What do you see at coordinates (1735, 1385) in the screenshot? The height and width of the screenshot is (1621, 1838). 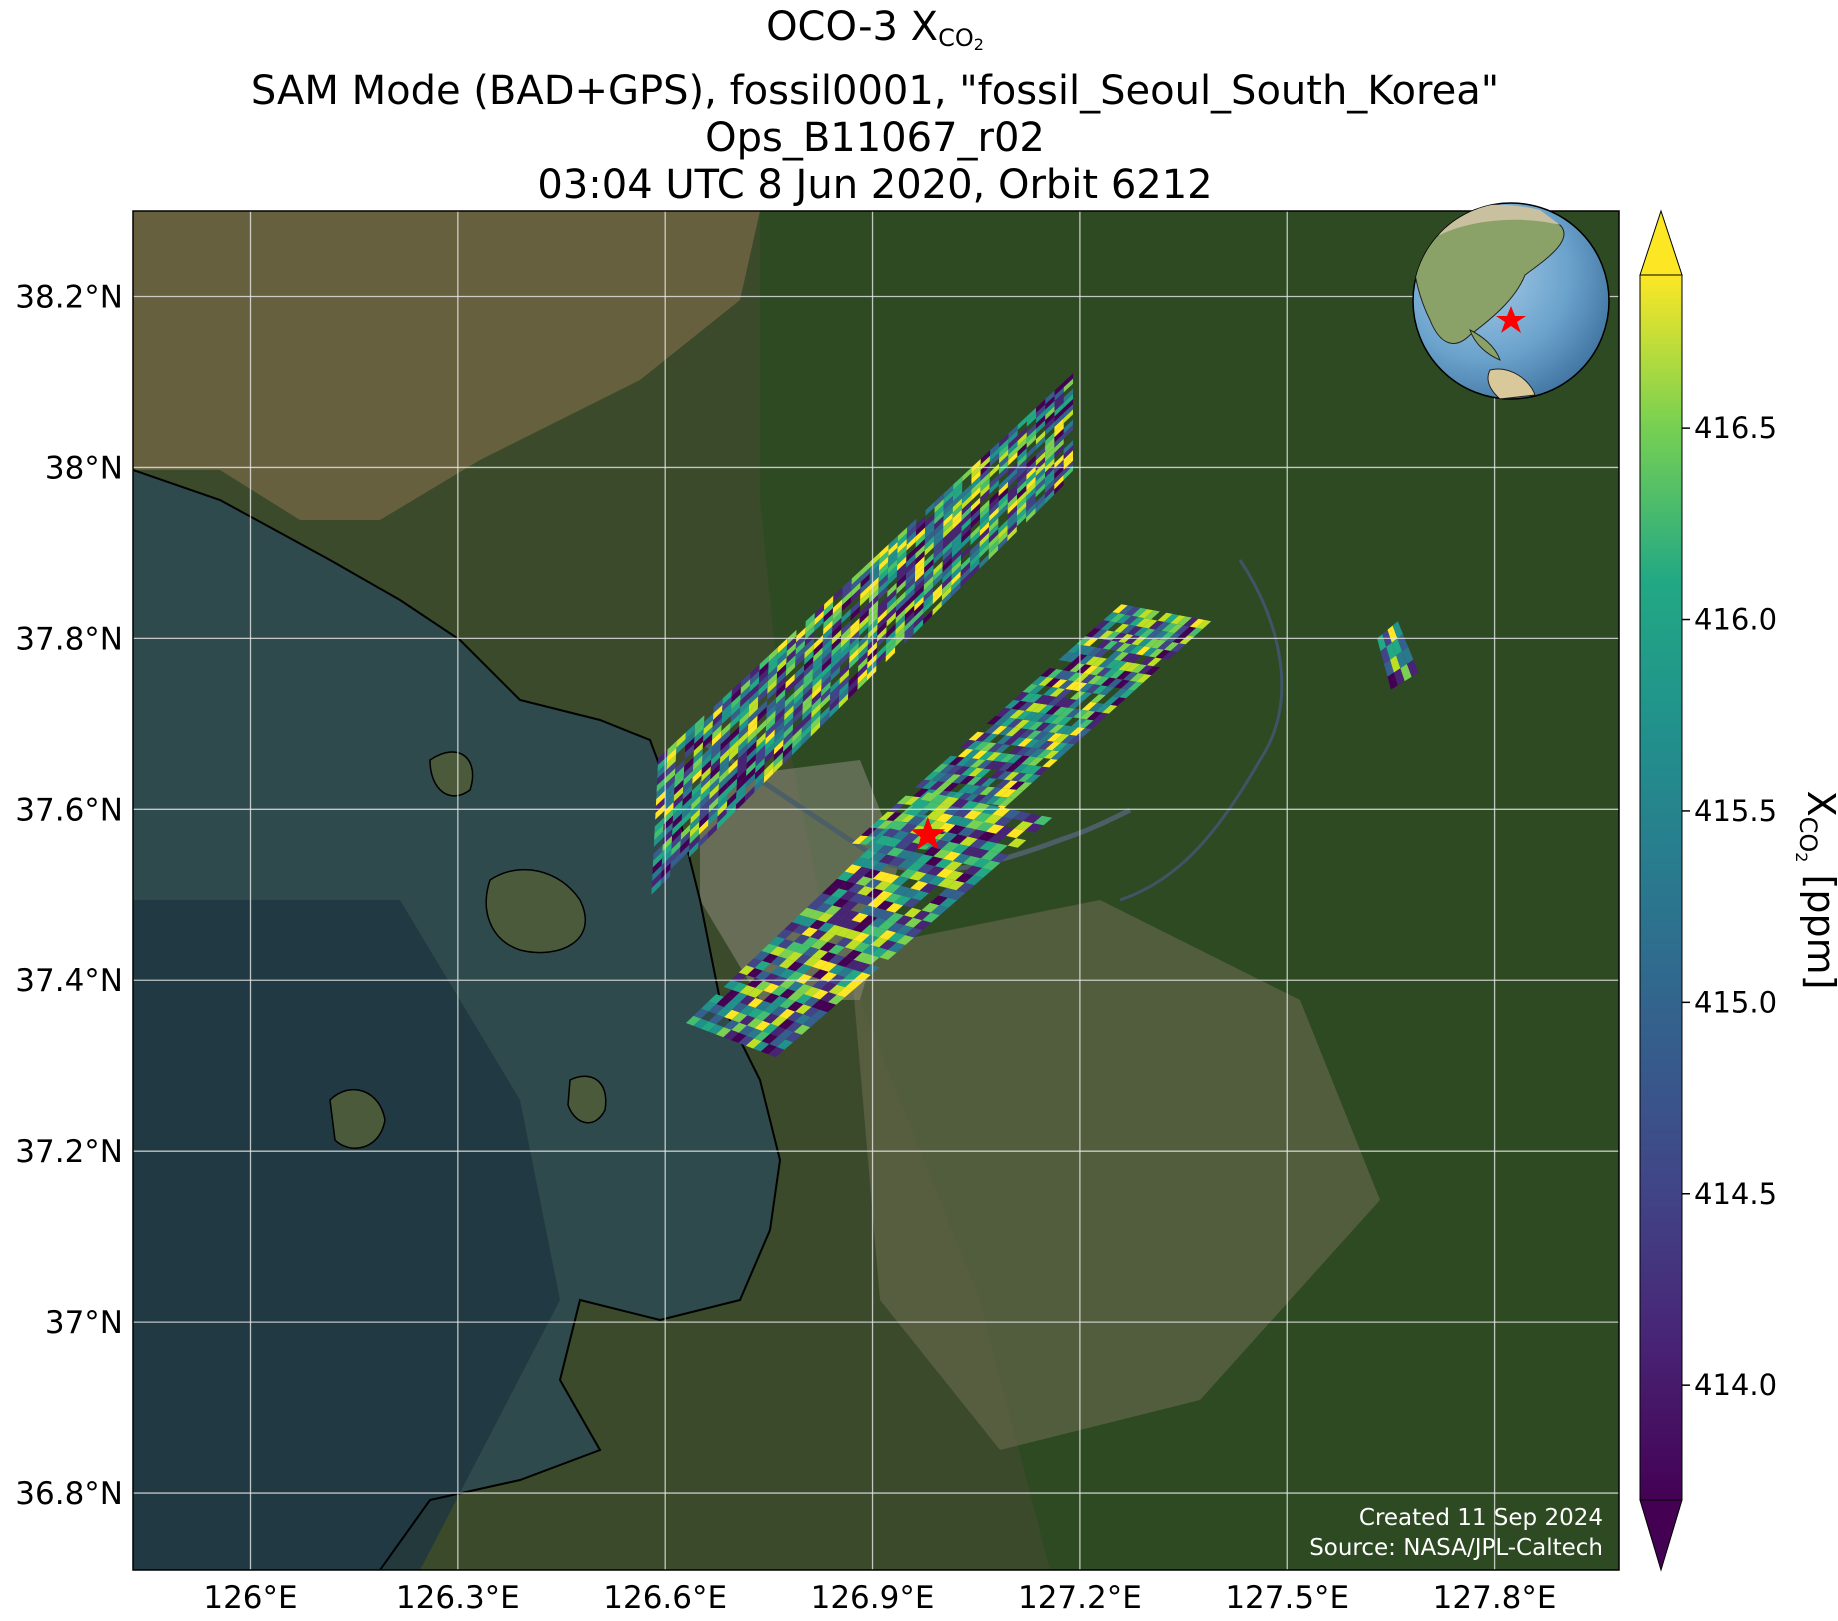 I see `colorbar-tick-label: 414.0` at bounding box center [1735, 1385].